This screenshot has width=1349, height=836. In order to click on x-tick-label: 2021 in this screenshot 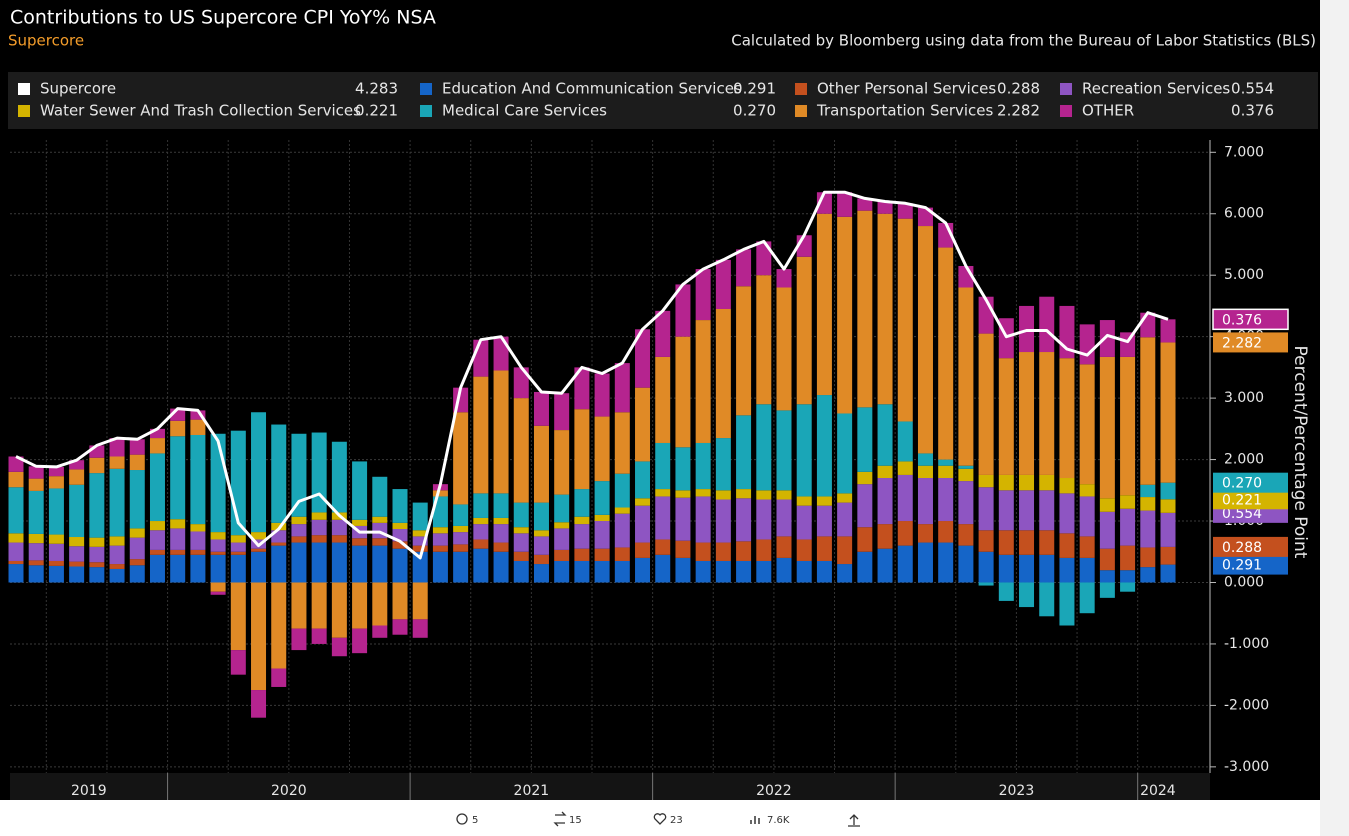, I will do `click(532, 791)`.